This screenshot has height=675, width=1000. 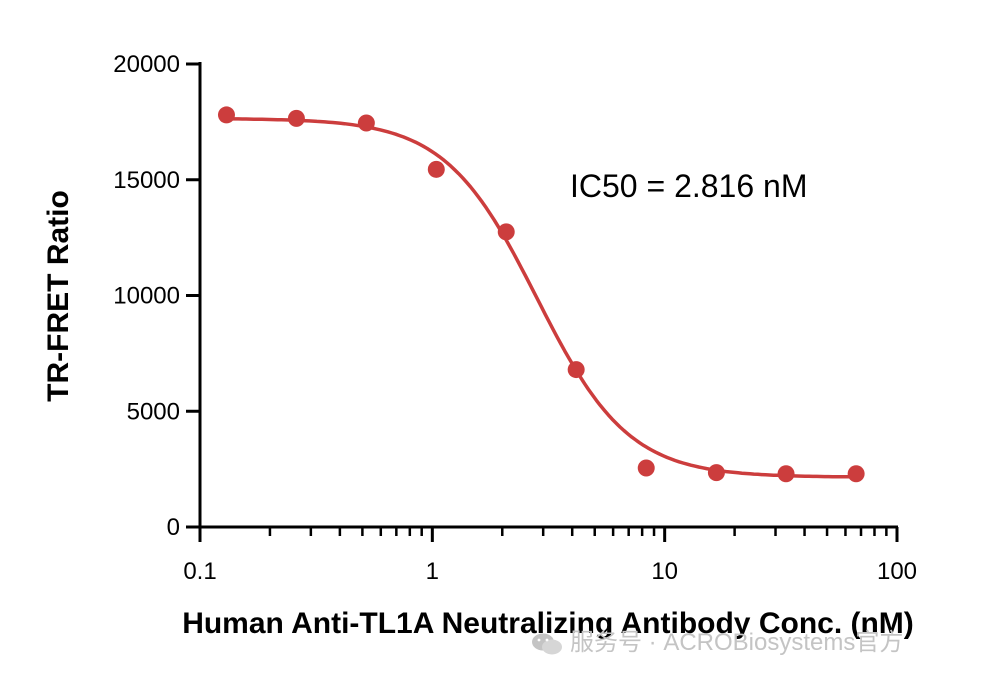 I want to click on y-tick-label: 20000, so click(x=146, y=64).